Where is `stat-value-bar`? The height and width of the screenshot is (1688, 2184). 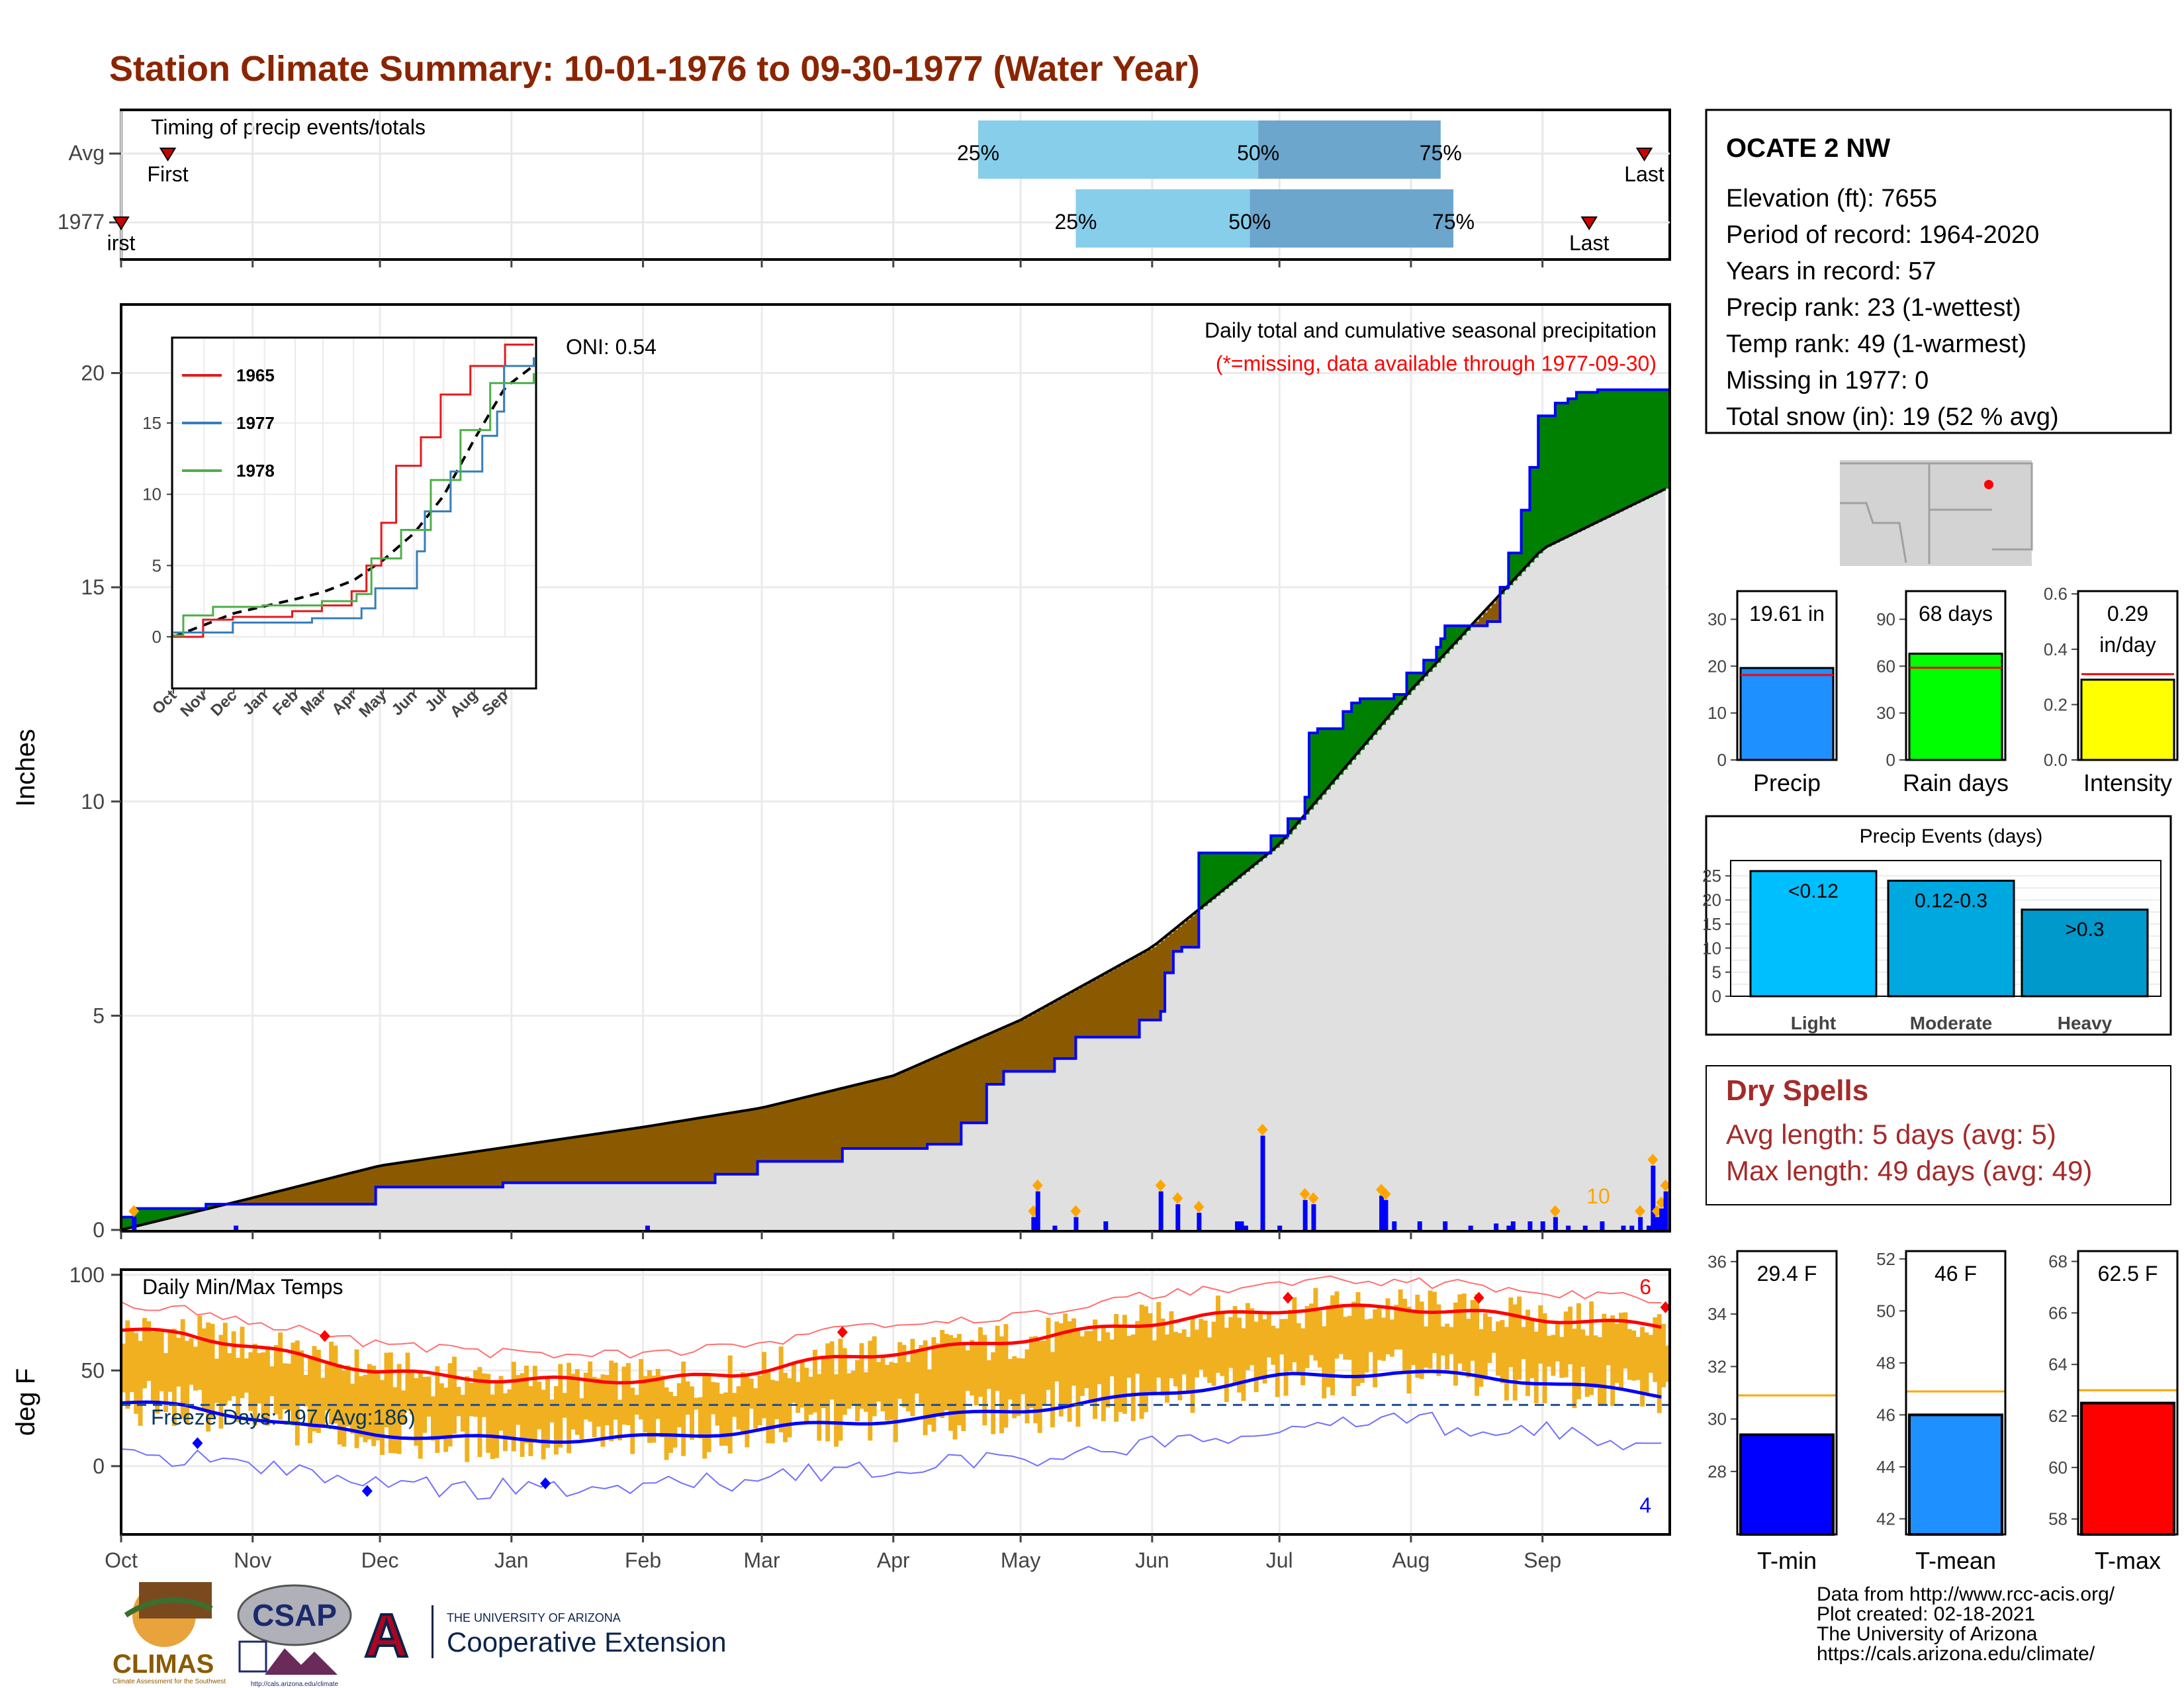 stat-value-bar is located at coordinates (1955, 706).